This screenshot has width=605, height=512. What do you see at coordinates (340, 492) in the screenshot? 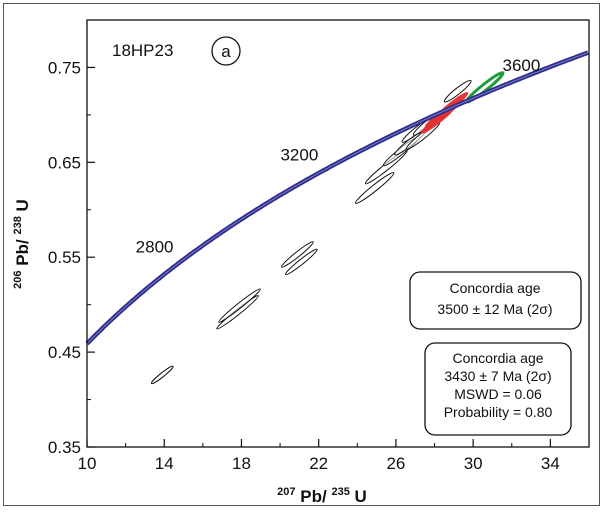
I see `x-label-mass-2: 235` at bounding box center [340, 492].